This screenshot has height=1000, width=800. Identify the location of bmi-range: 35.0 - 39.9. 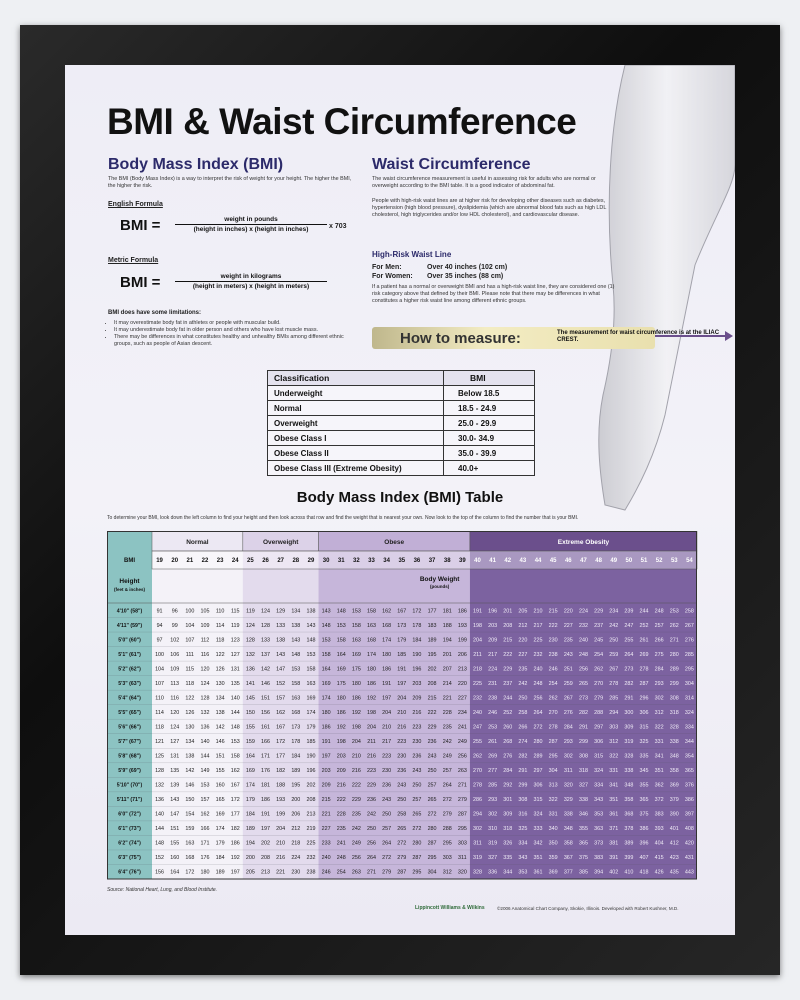
(489, 453).